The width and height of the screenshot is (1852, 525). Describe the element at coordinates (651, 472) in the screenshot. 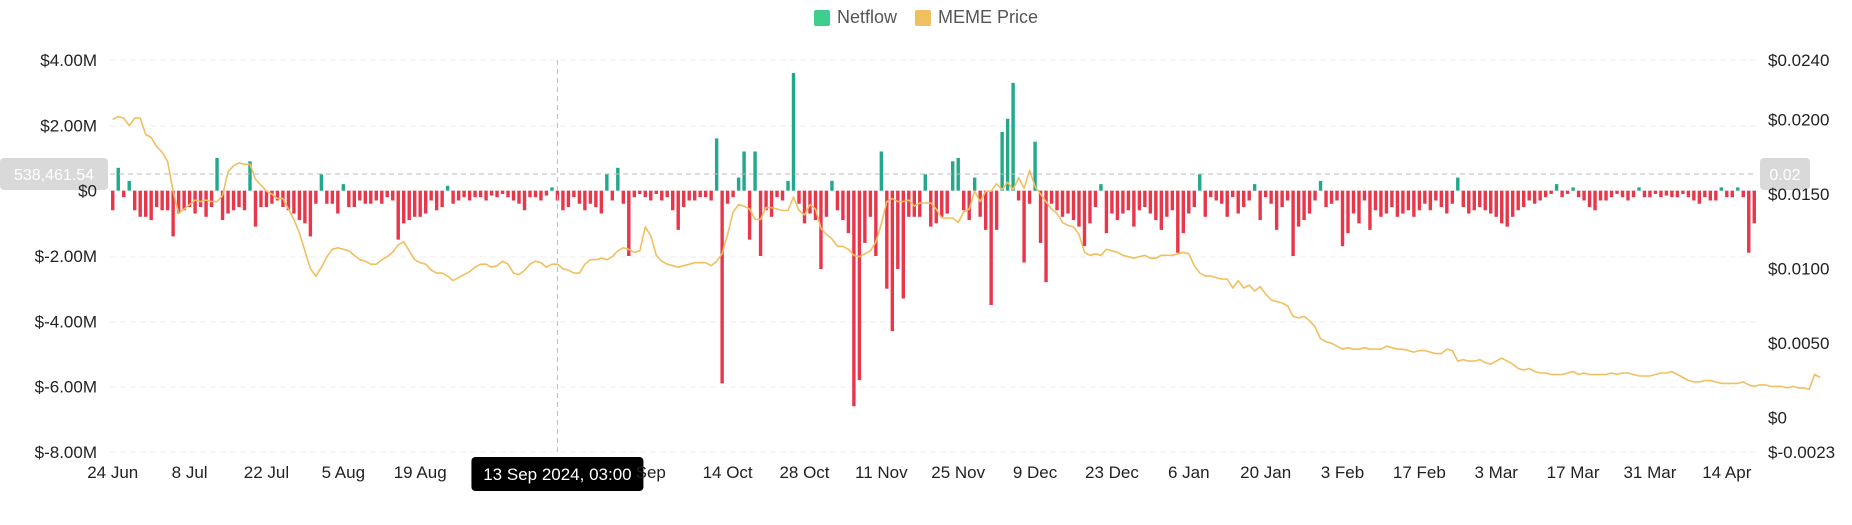

I see `x-axis-tick-label: Sep` at that location.